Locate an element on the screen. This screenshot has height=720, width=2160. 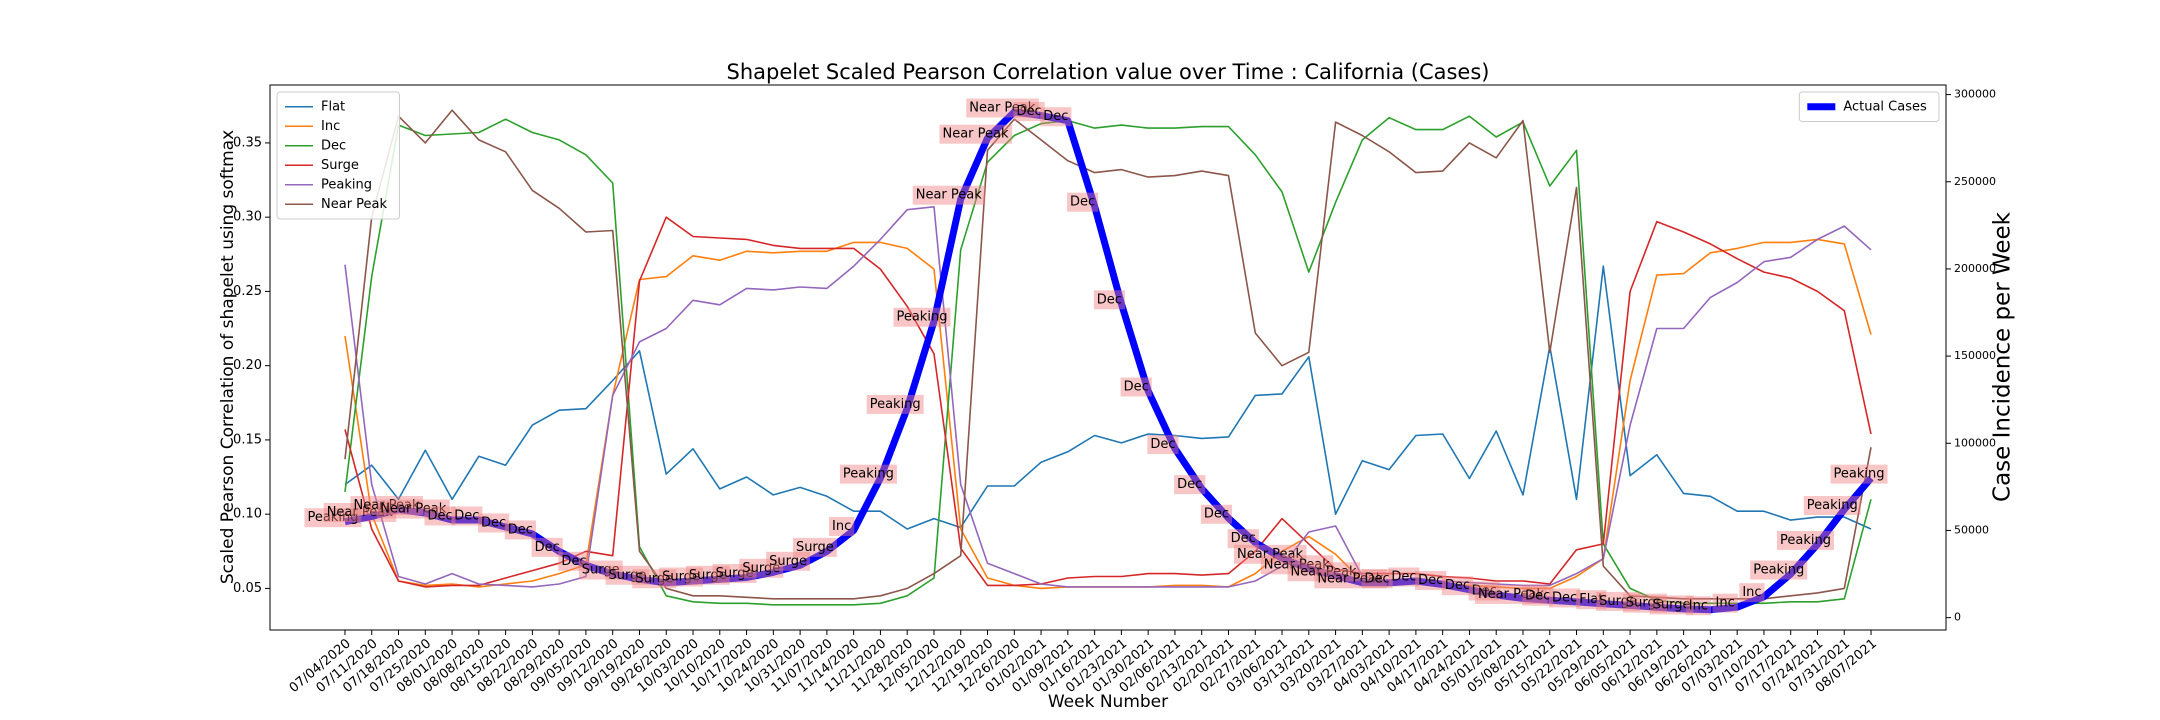
legend-label: Flat is located at coordinates (333, 106).